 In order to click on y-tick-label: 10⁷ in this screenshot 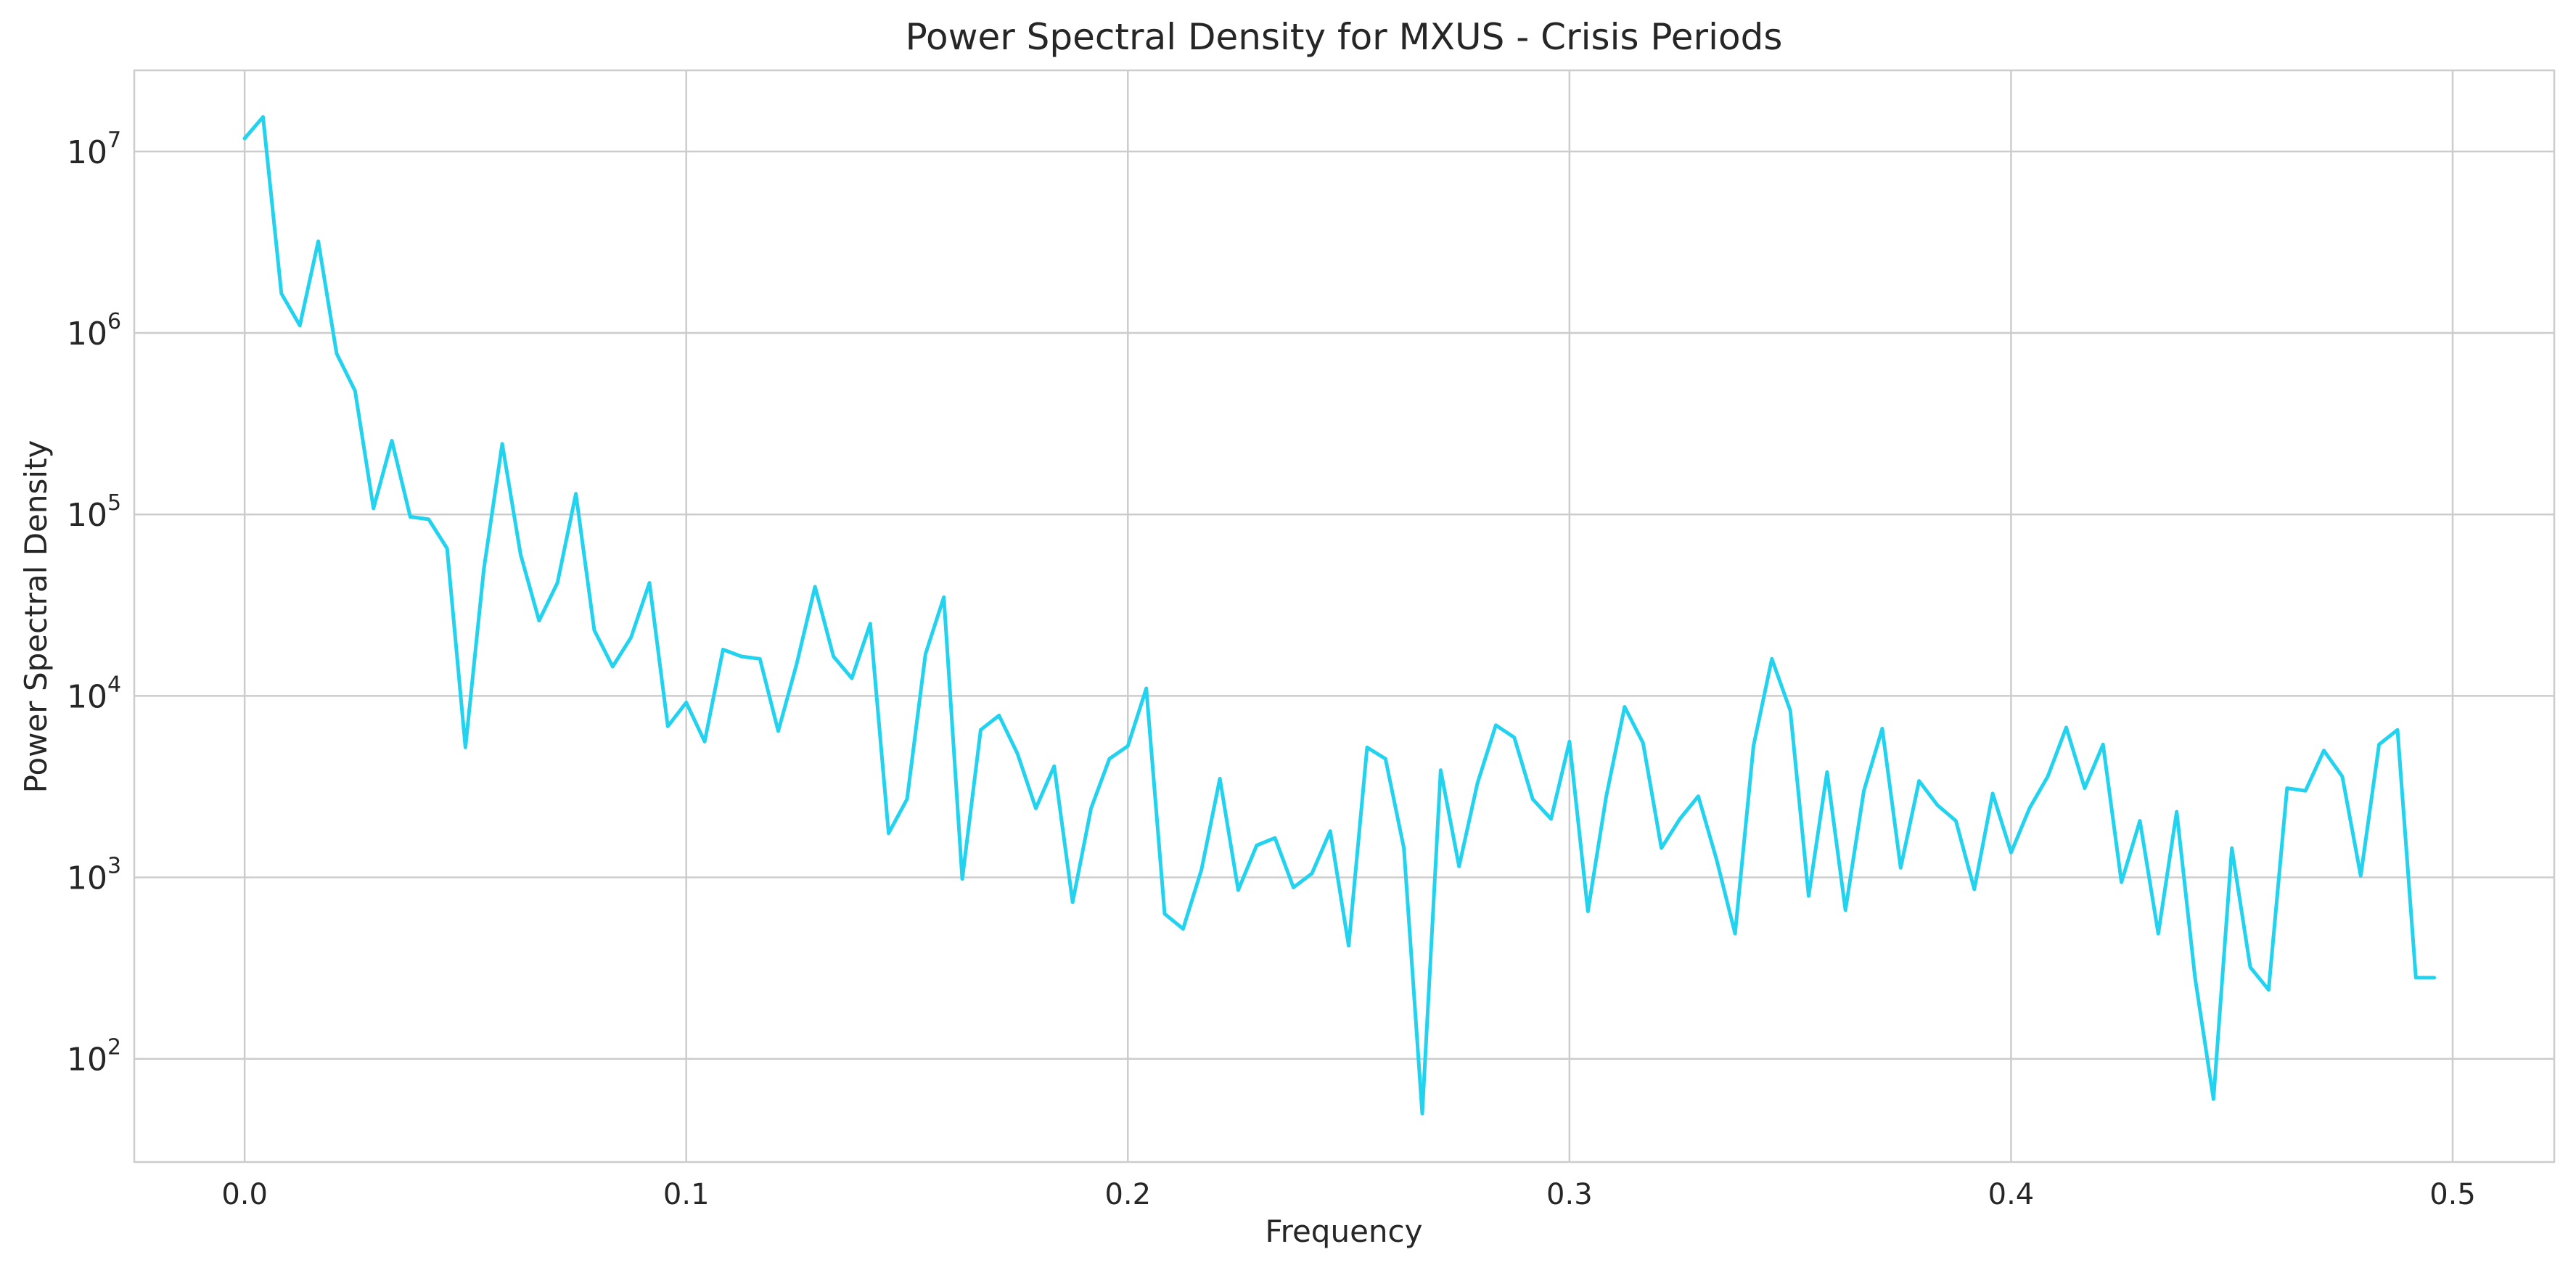, I will do `click(94, 149)`.